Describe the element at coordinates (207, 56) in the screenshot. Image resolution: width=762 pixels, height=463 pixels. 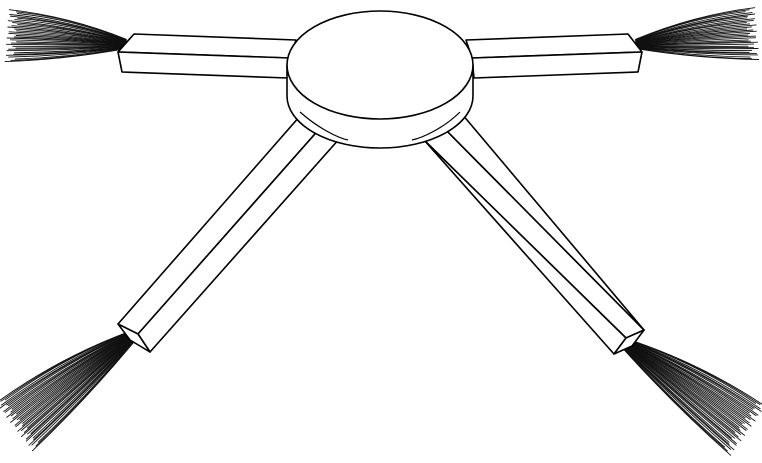
I see `arm-top-left` at that location.